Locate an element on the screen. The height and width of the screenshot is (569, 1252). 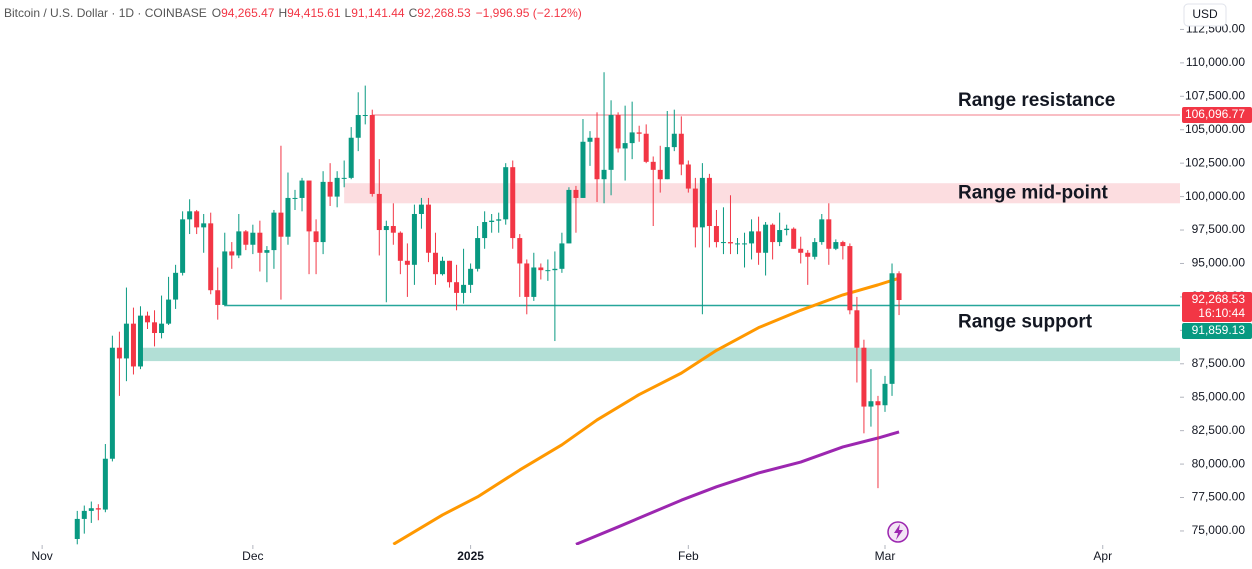
ohlc-key: O is located at coordinates (216, 13).